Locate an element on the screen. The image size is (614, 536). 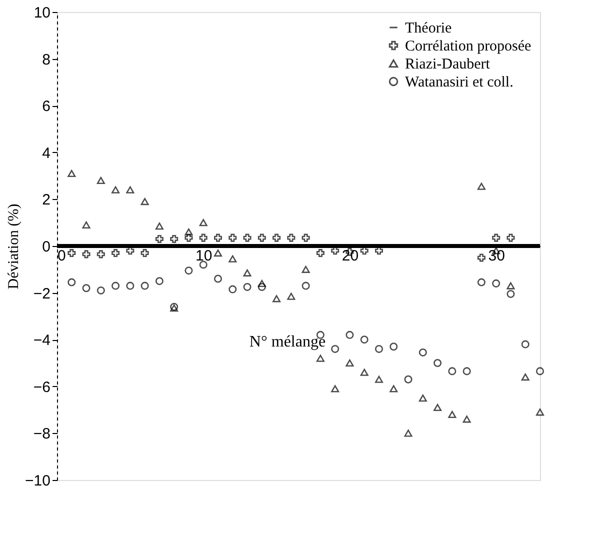
x-tick-label: 30 is located at coordinates (496, 256).